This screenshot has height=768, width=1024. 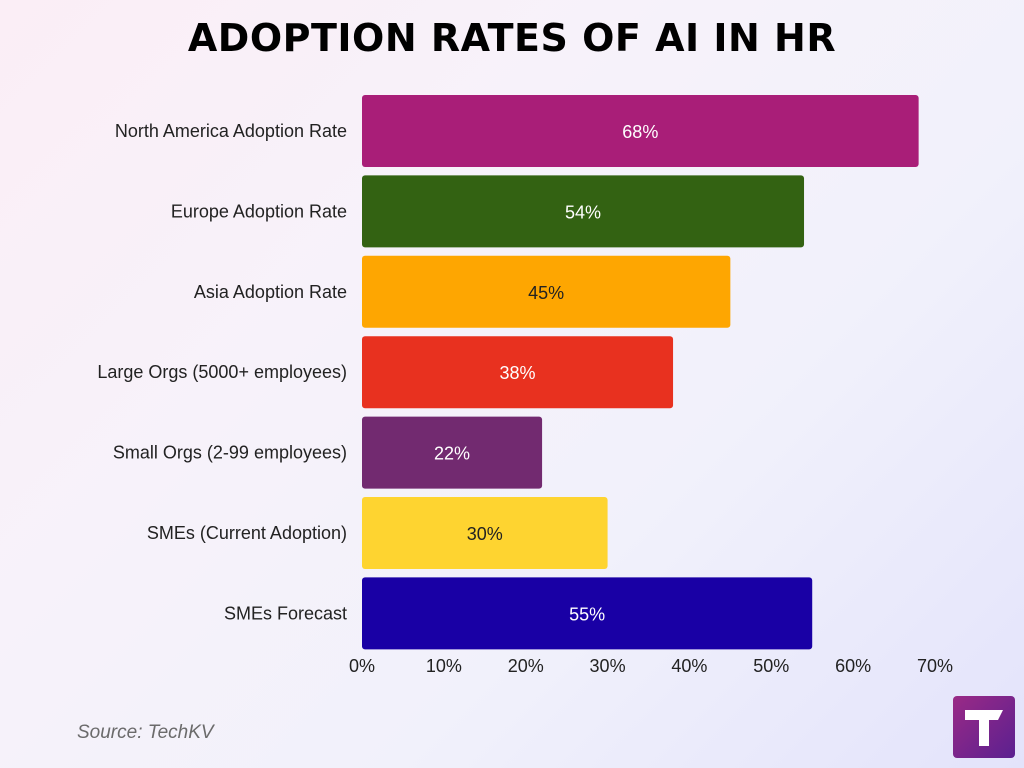 I want to click on category-label: Asia Adoption Rate, so click(x=270, y=292).